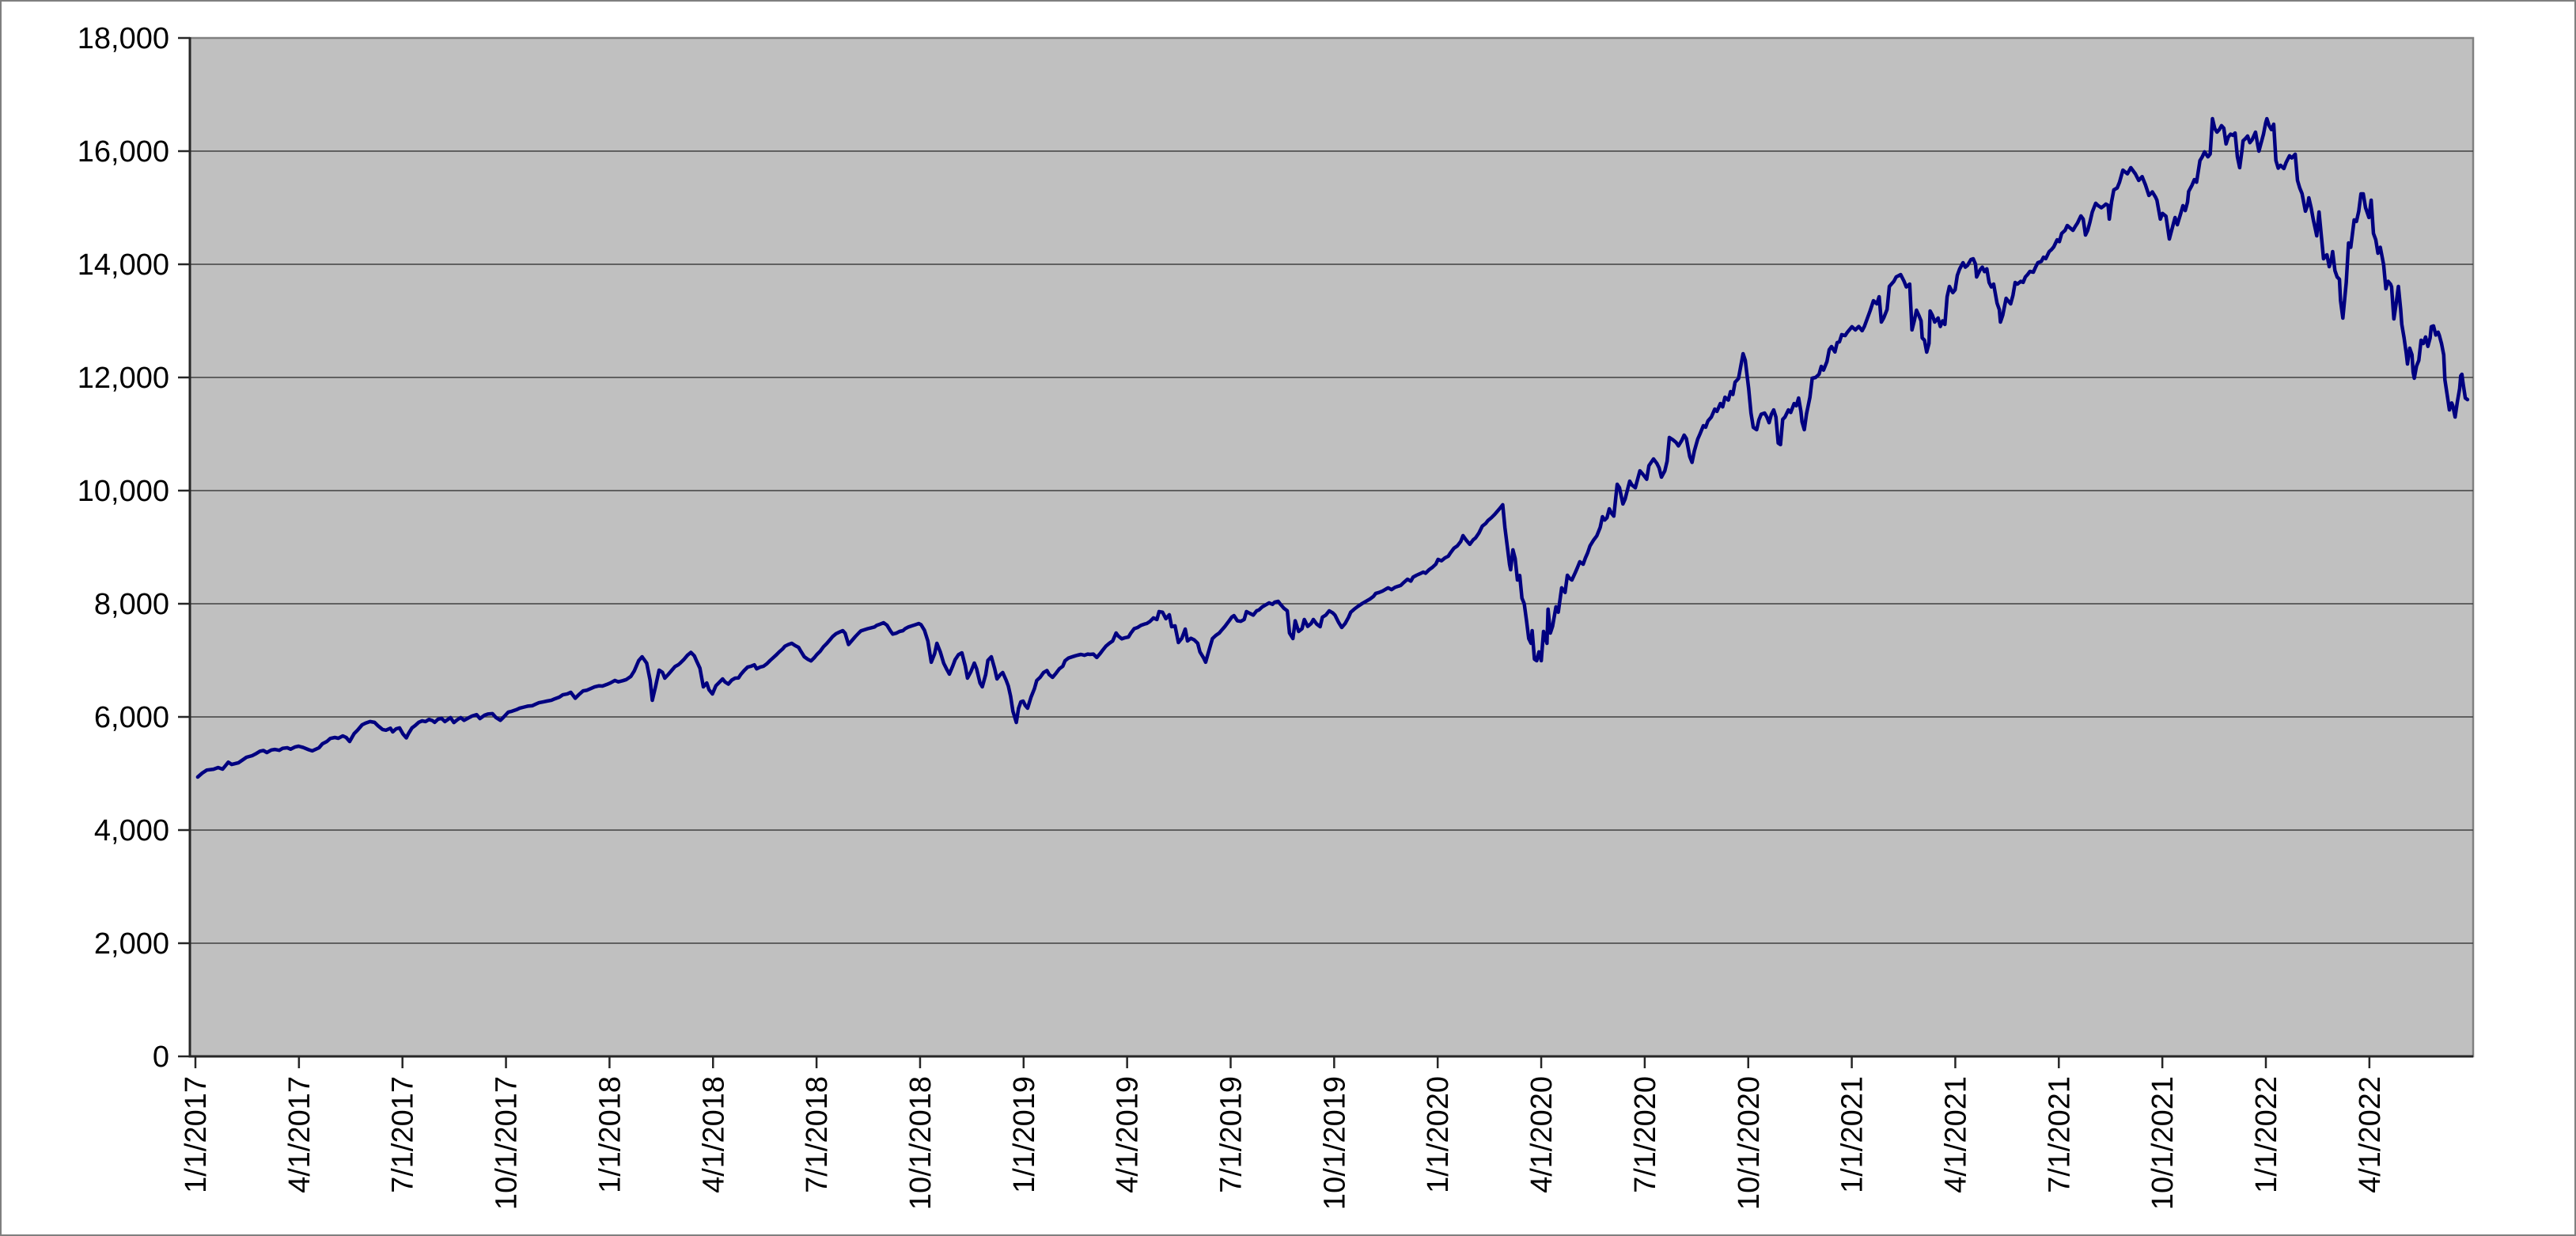 The width and height of the screenshot is (2576, 1236). I want to click on x-axis-label: 10/1/2021, so click(2163, 1143).